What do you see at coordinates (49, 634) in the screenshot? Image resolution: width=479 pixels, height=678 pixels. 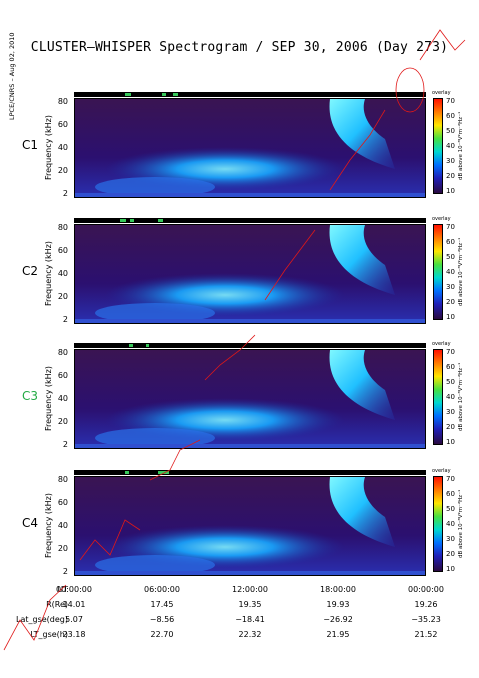 I see `axis-row-label: LT_gse(h)` at bounding box center [49, 634].